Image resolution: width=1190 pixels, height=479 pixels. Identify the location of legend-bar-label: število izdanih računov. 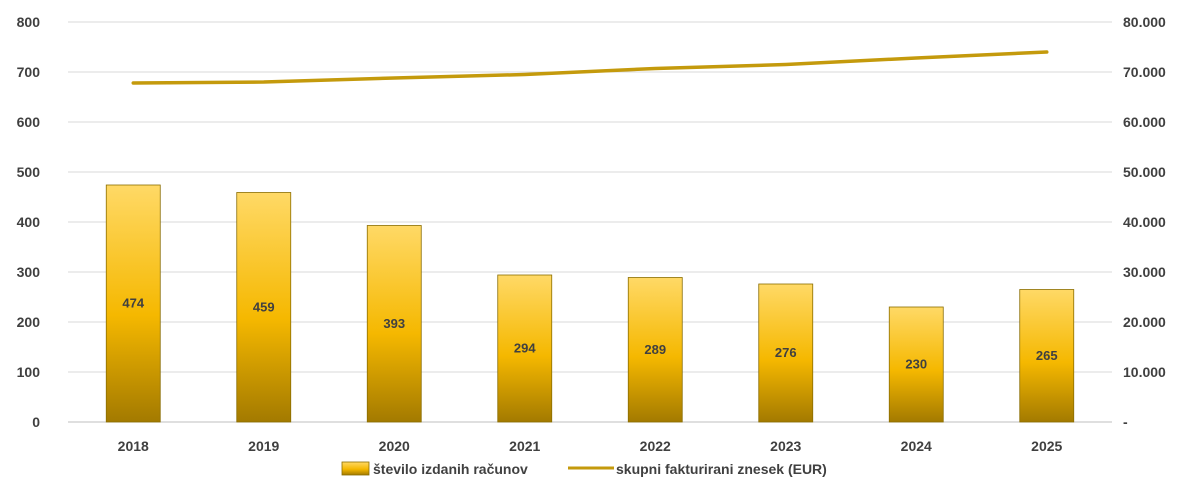
(450, 469).